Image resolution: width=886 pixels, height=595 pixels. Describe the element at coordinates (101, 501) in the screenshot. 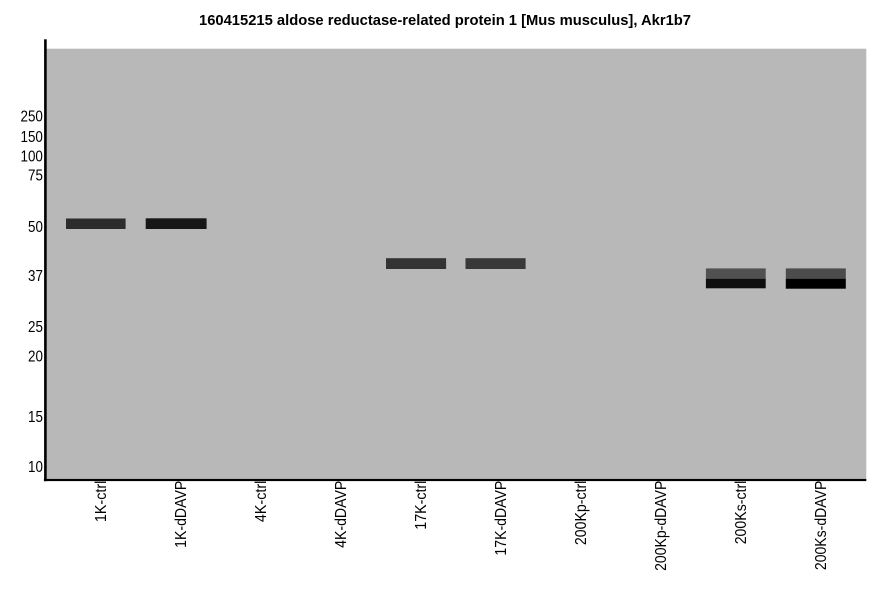

I see `svg-text: 1K-ctrl` at that location.